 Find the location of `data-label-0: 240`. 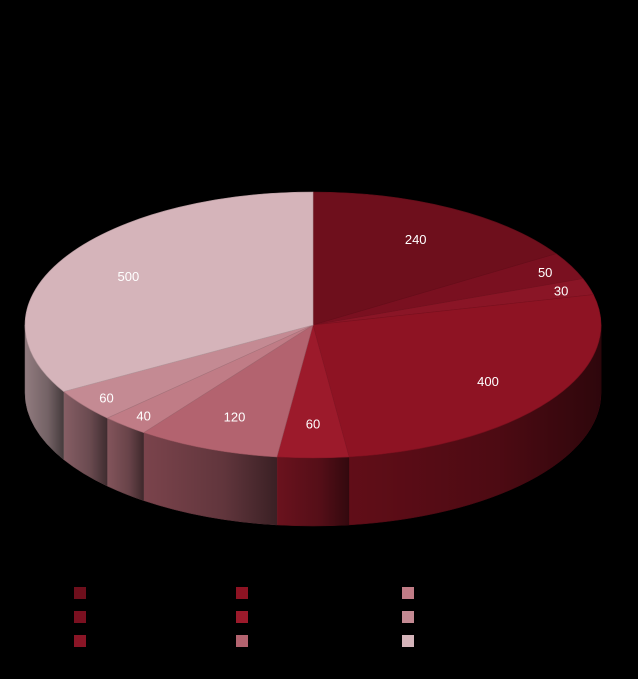

data-label-0: 240 is located at coordinates (416, 239).